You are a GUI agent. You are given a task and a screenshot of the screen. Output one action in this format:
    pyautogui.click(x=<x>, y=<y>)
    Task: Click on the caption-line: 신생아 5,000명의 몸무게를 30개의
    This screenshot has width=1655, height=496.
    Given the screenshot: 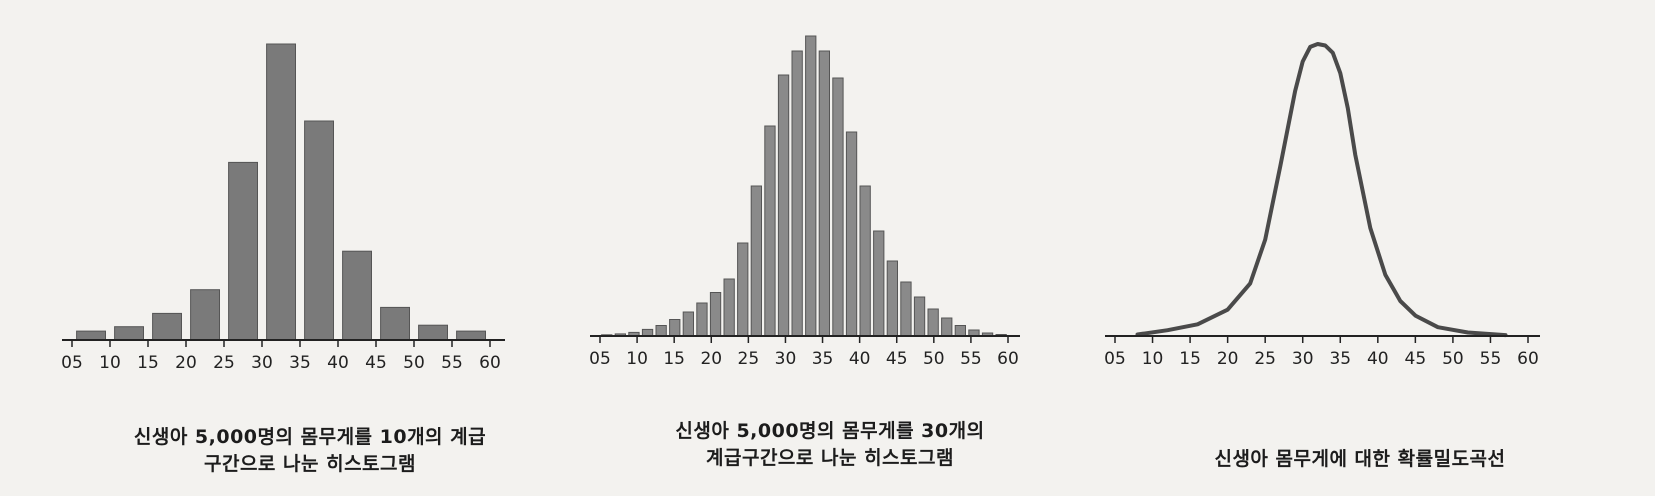 What is the action you would take?
    pyautogui.click(x=830, y=431)
    